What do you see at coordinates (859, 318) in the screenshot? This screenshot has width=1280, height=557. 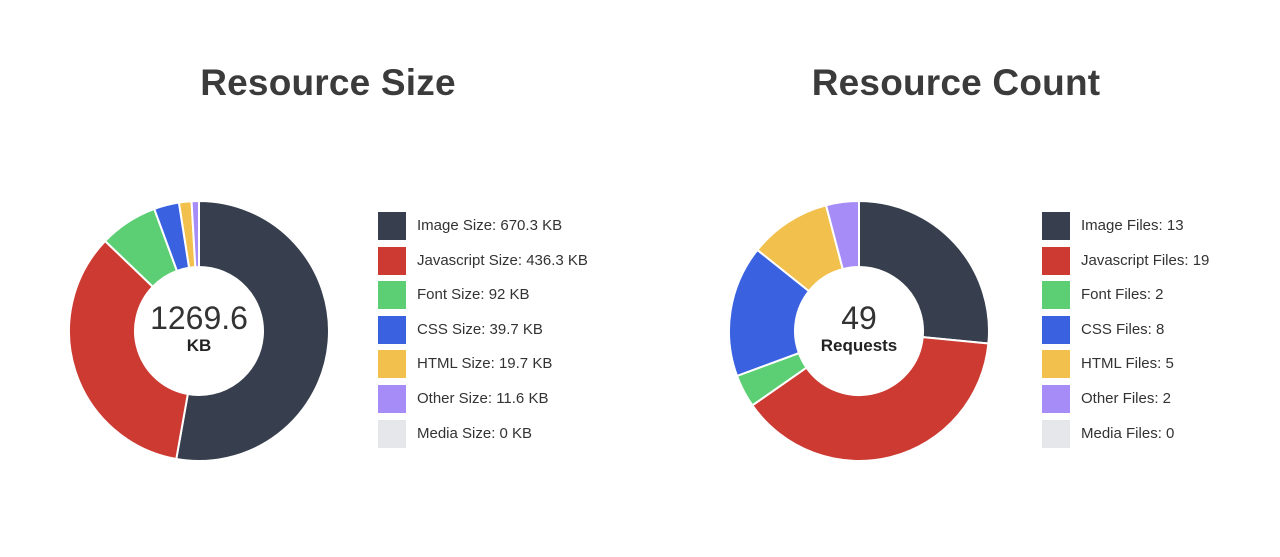 I see `center-total-value: 49` at bounding box center [859, 318].